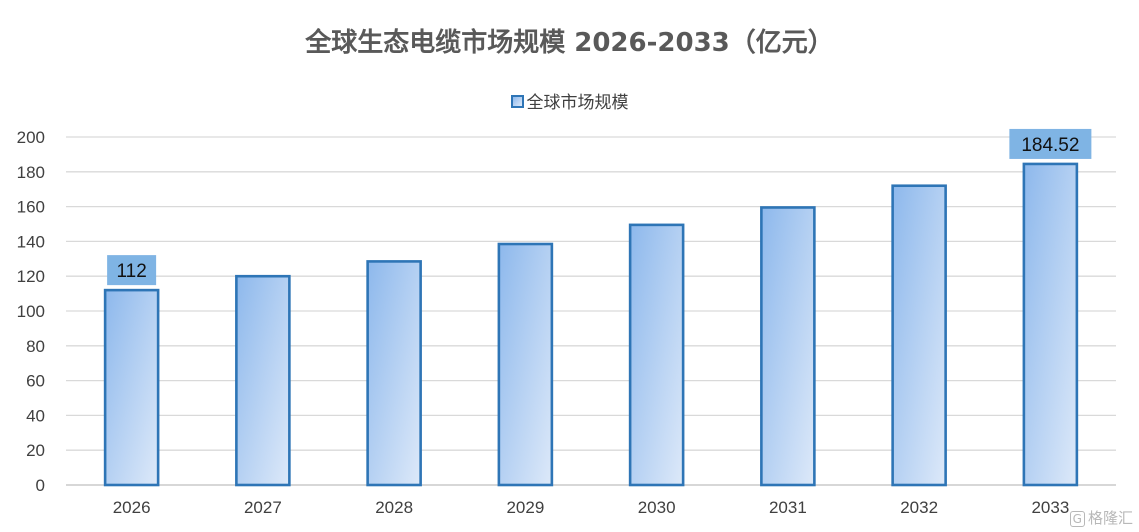 This screenshot has width=1139, height=532. I want to click on x-axis-ticks: 2026 2027 2028 2029 2030 2031 2032 2033, so click(591, 507).